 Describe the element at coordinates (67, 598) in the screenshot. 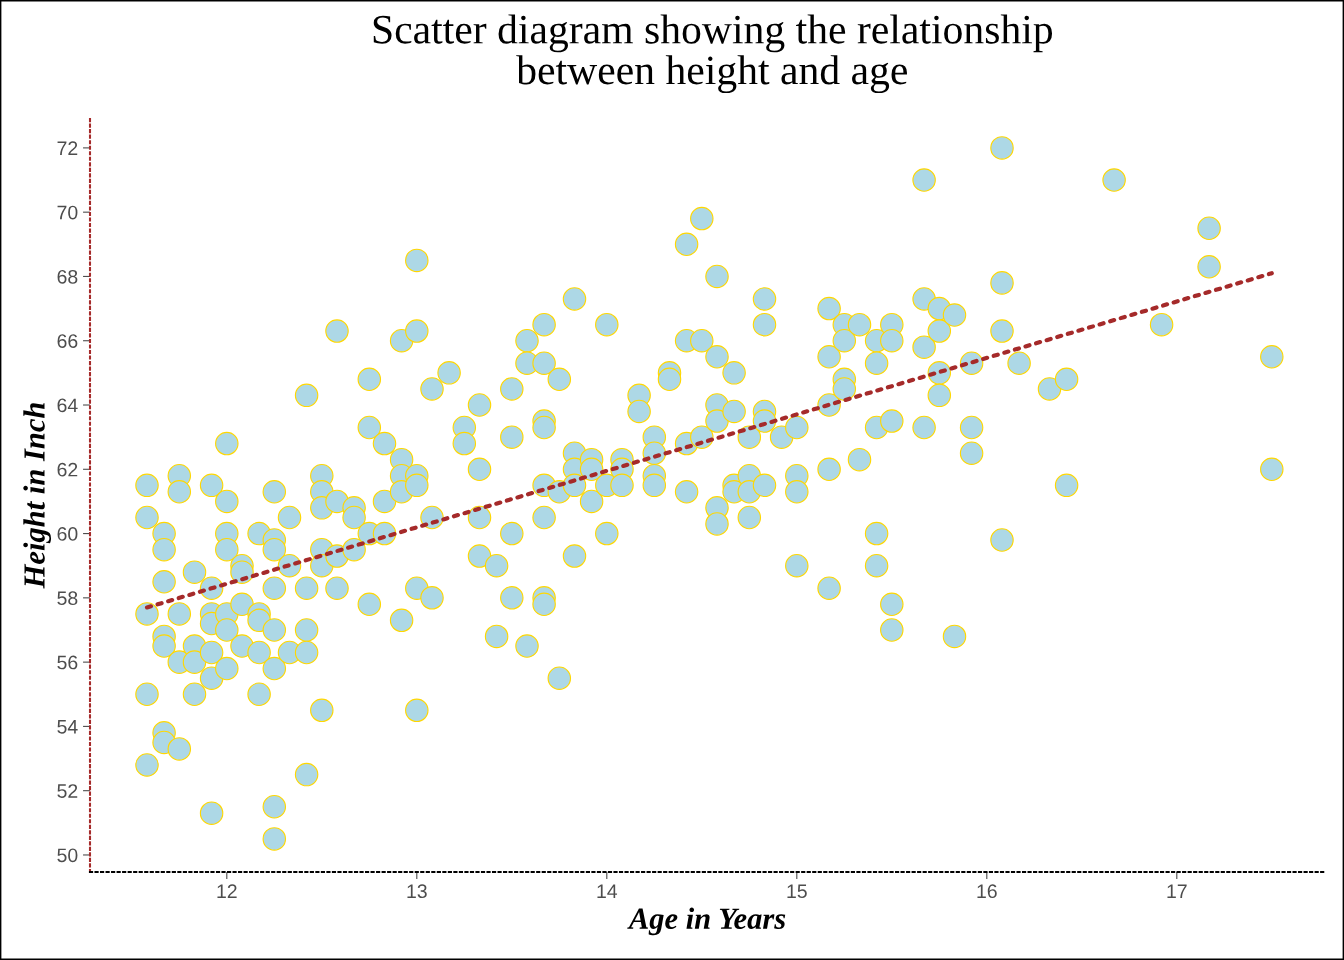

I see `y-tick-label: 58` at that location.